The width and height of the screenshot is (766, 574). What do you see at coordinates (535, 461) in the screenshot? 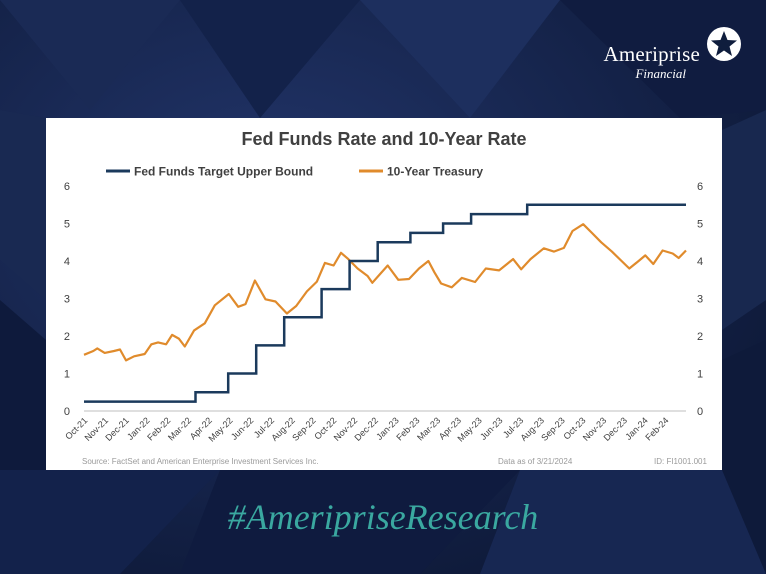
I see `data-date: Data as of 3/21/2024` at bounding box center [535, 461].